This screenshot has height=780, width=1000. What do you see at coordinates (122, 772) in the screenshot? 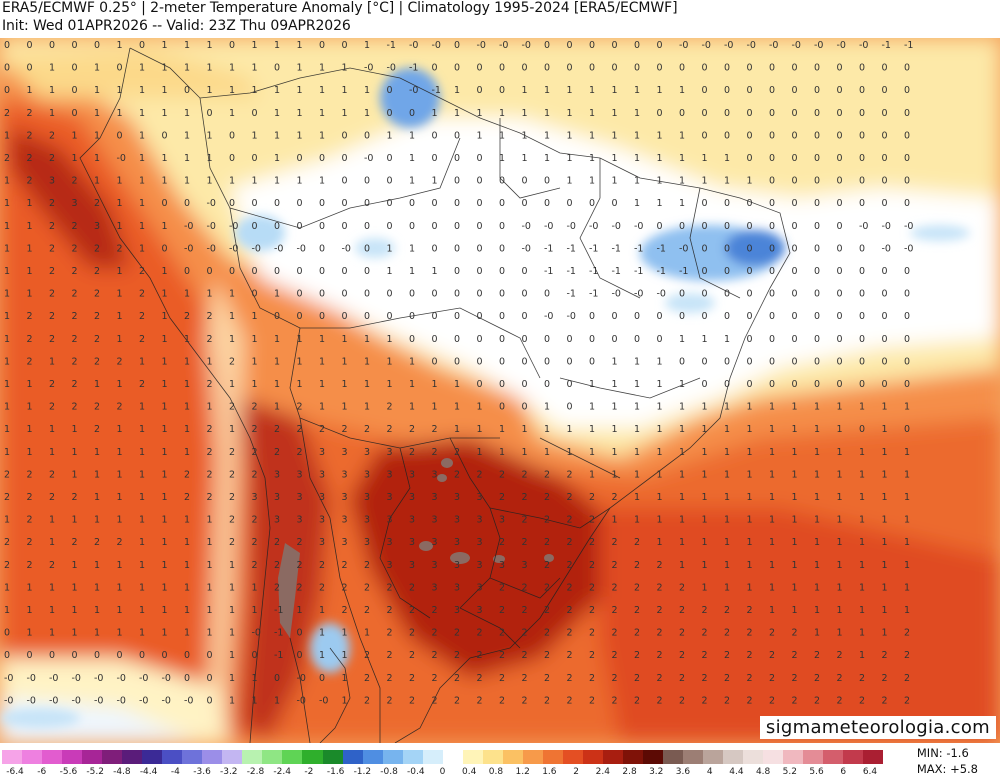
I see `colorbar-tick-label: -4.8` at bounding box center [122, 772].